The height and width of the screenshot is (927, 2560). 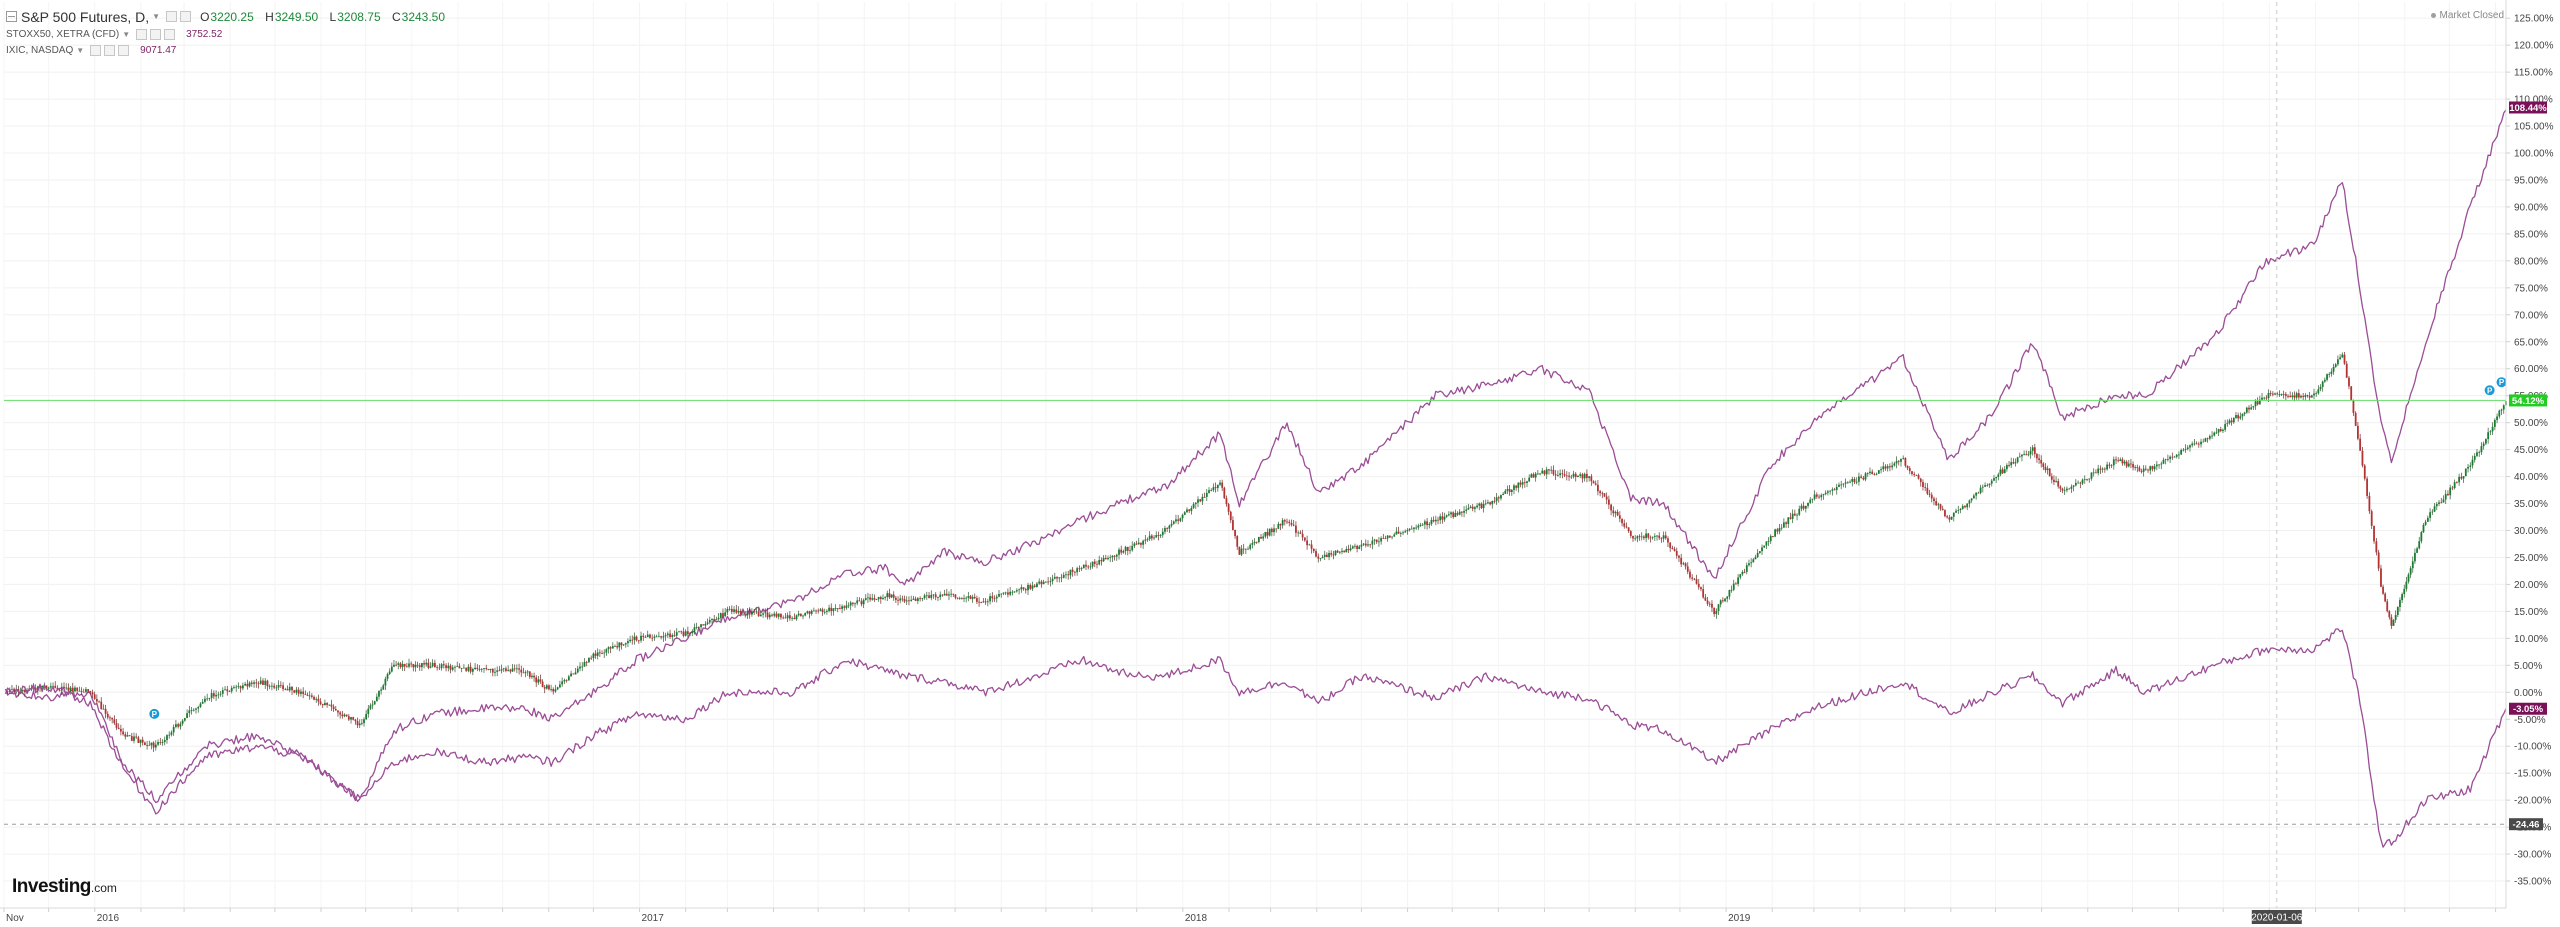 I want to click on legend-row-ixic: IXIC, NASDAQ ▼ 9071.47, so click(x=229, y=50).